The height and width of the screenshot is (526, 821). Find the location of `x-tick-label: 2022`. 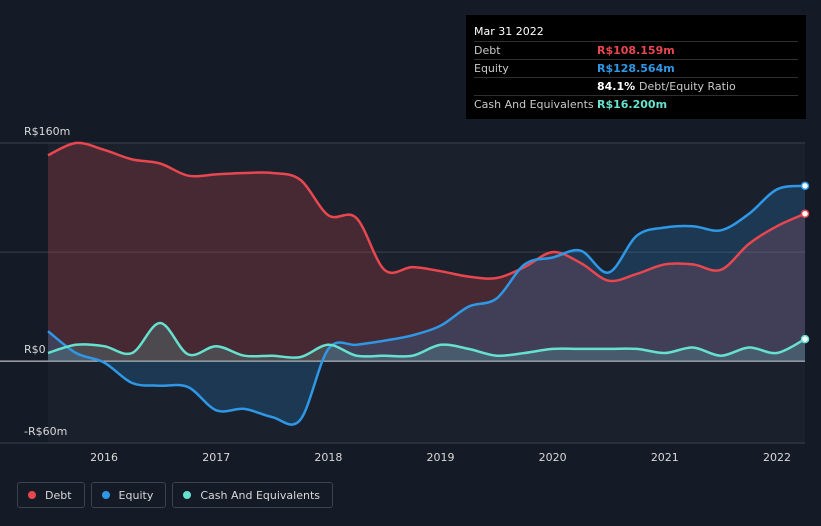

x-tick-label: 2022 is located at coordinates (777, 457).